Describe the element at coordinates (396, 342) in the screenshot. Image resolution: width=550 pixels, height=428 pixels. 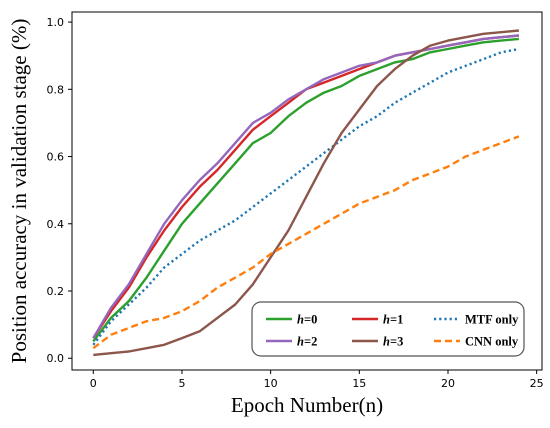
I see `legend-label-rest: =3` at that location.